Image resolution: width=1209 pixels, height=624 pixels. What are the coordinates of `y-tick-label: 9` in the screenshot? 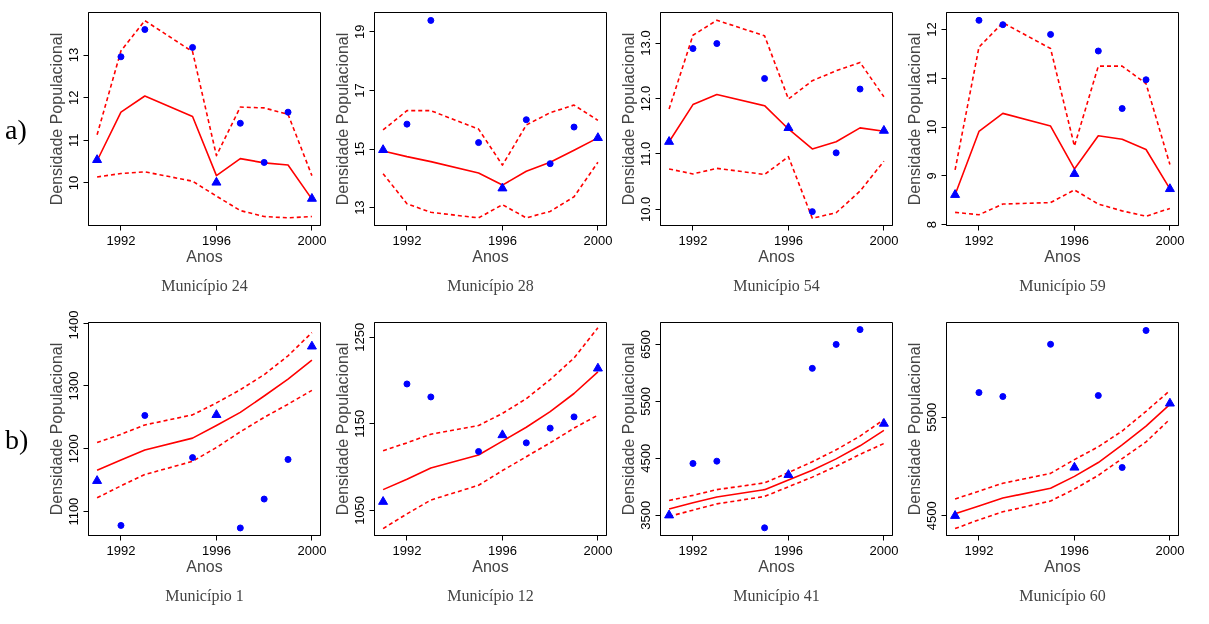 It's located at (932, 176).